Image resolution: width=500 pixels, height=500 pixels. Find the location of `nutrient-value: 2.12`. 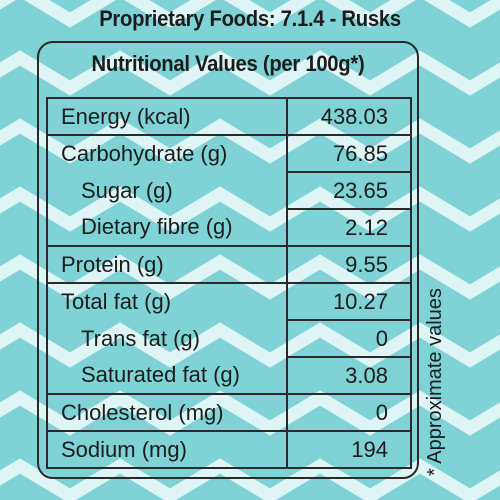

nutrient-value: 2.12 is located at coordinates (348, 227).